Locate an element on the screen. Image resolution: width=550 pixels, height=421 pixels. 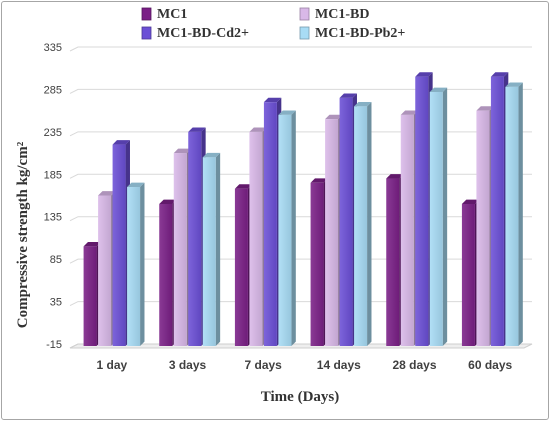
legend-item-mc1: MC1 is located at coordinates (164, 14).